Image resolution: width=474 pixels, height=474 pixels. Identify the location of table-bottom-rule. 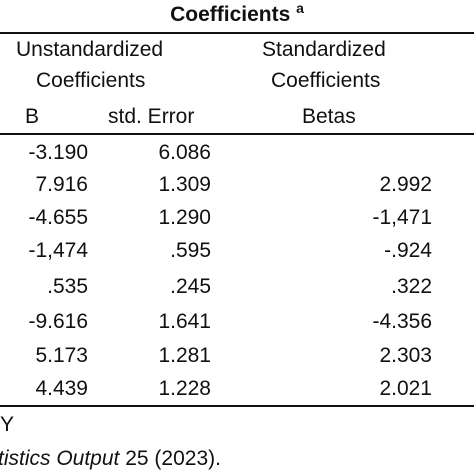
(237, 406).